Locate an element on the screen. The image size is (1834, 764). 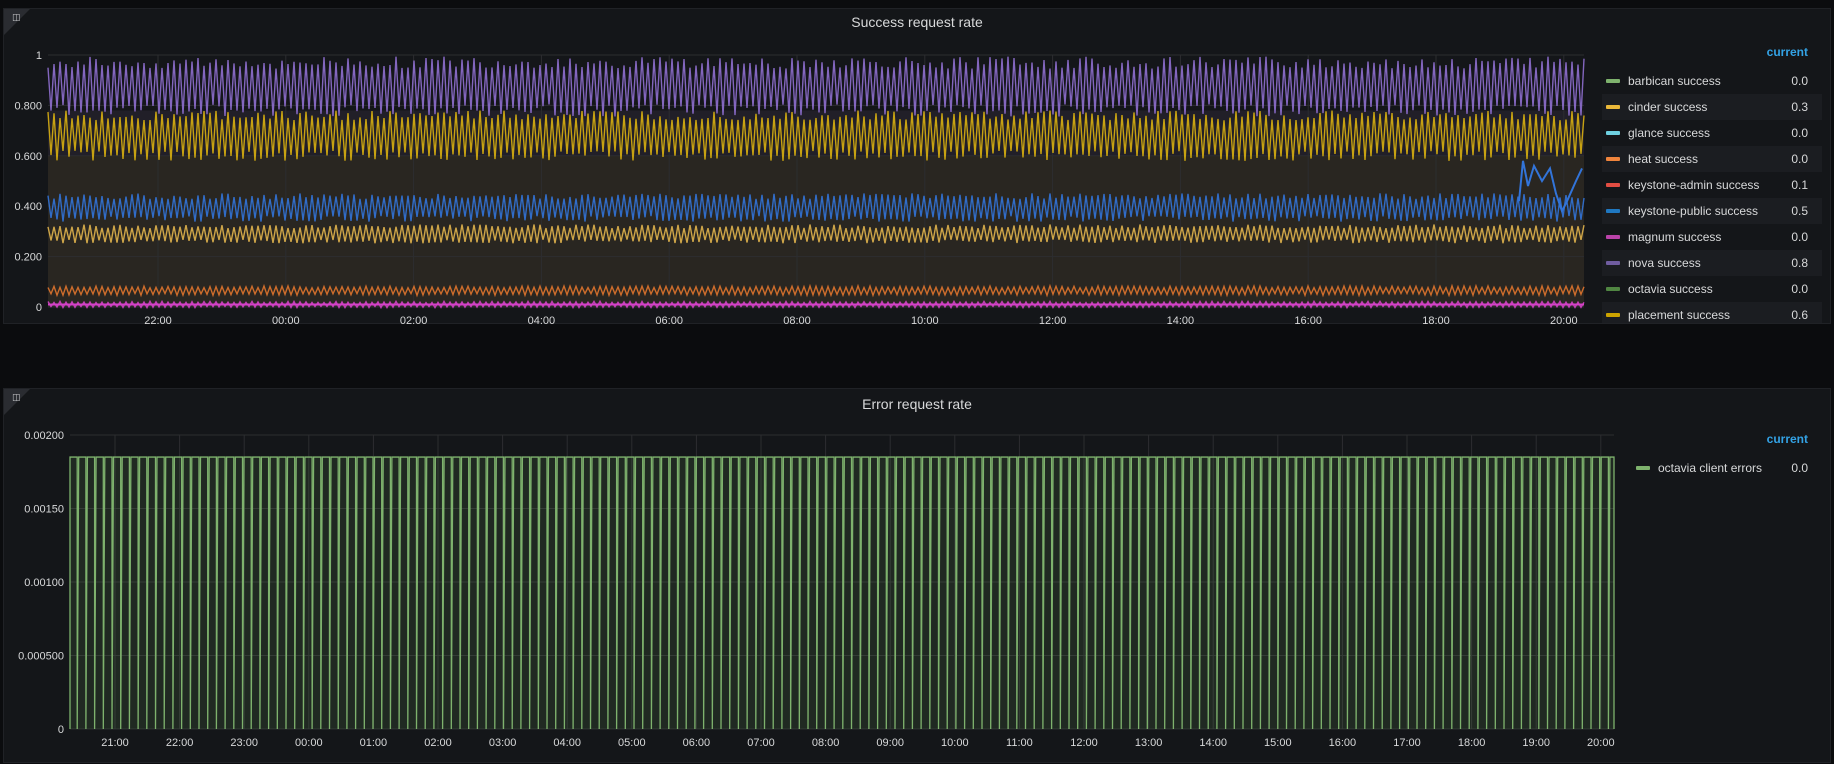
x-tick-label: 21:00 is located at coordinates (115, 743).